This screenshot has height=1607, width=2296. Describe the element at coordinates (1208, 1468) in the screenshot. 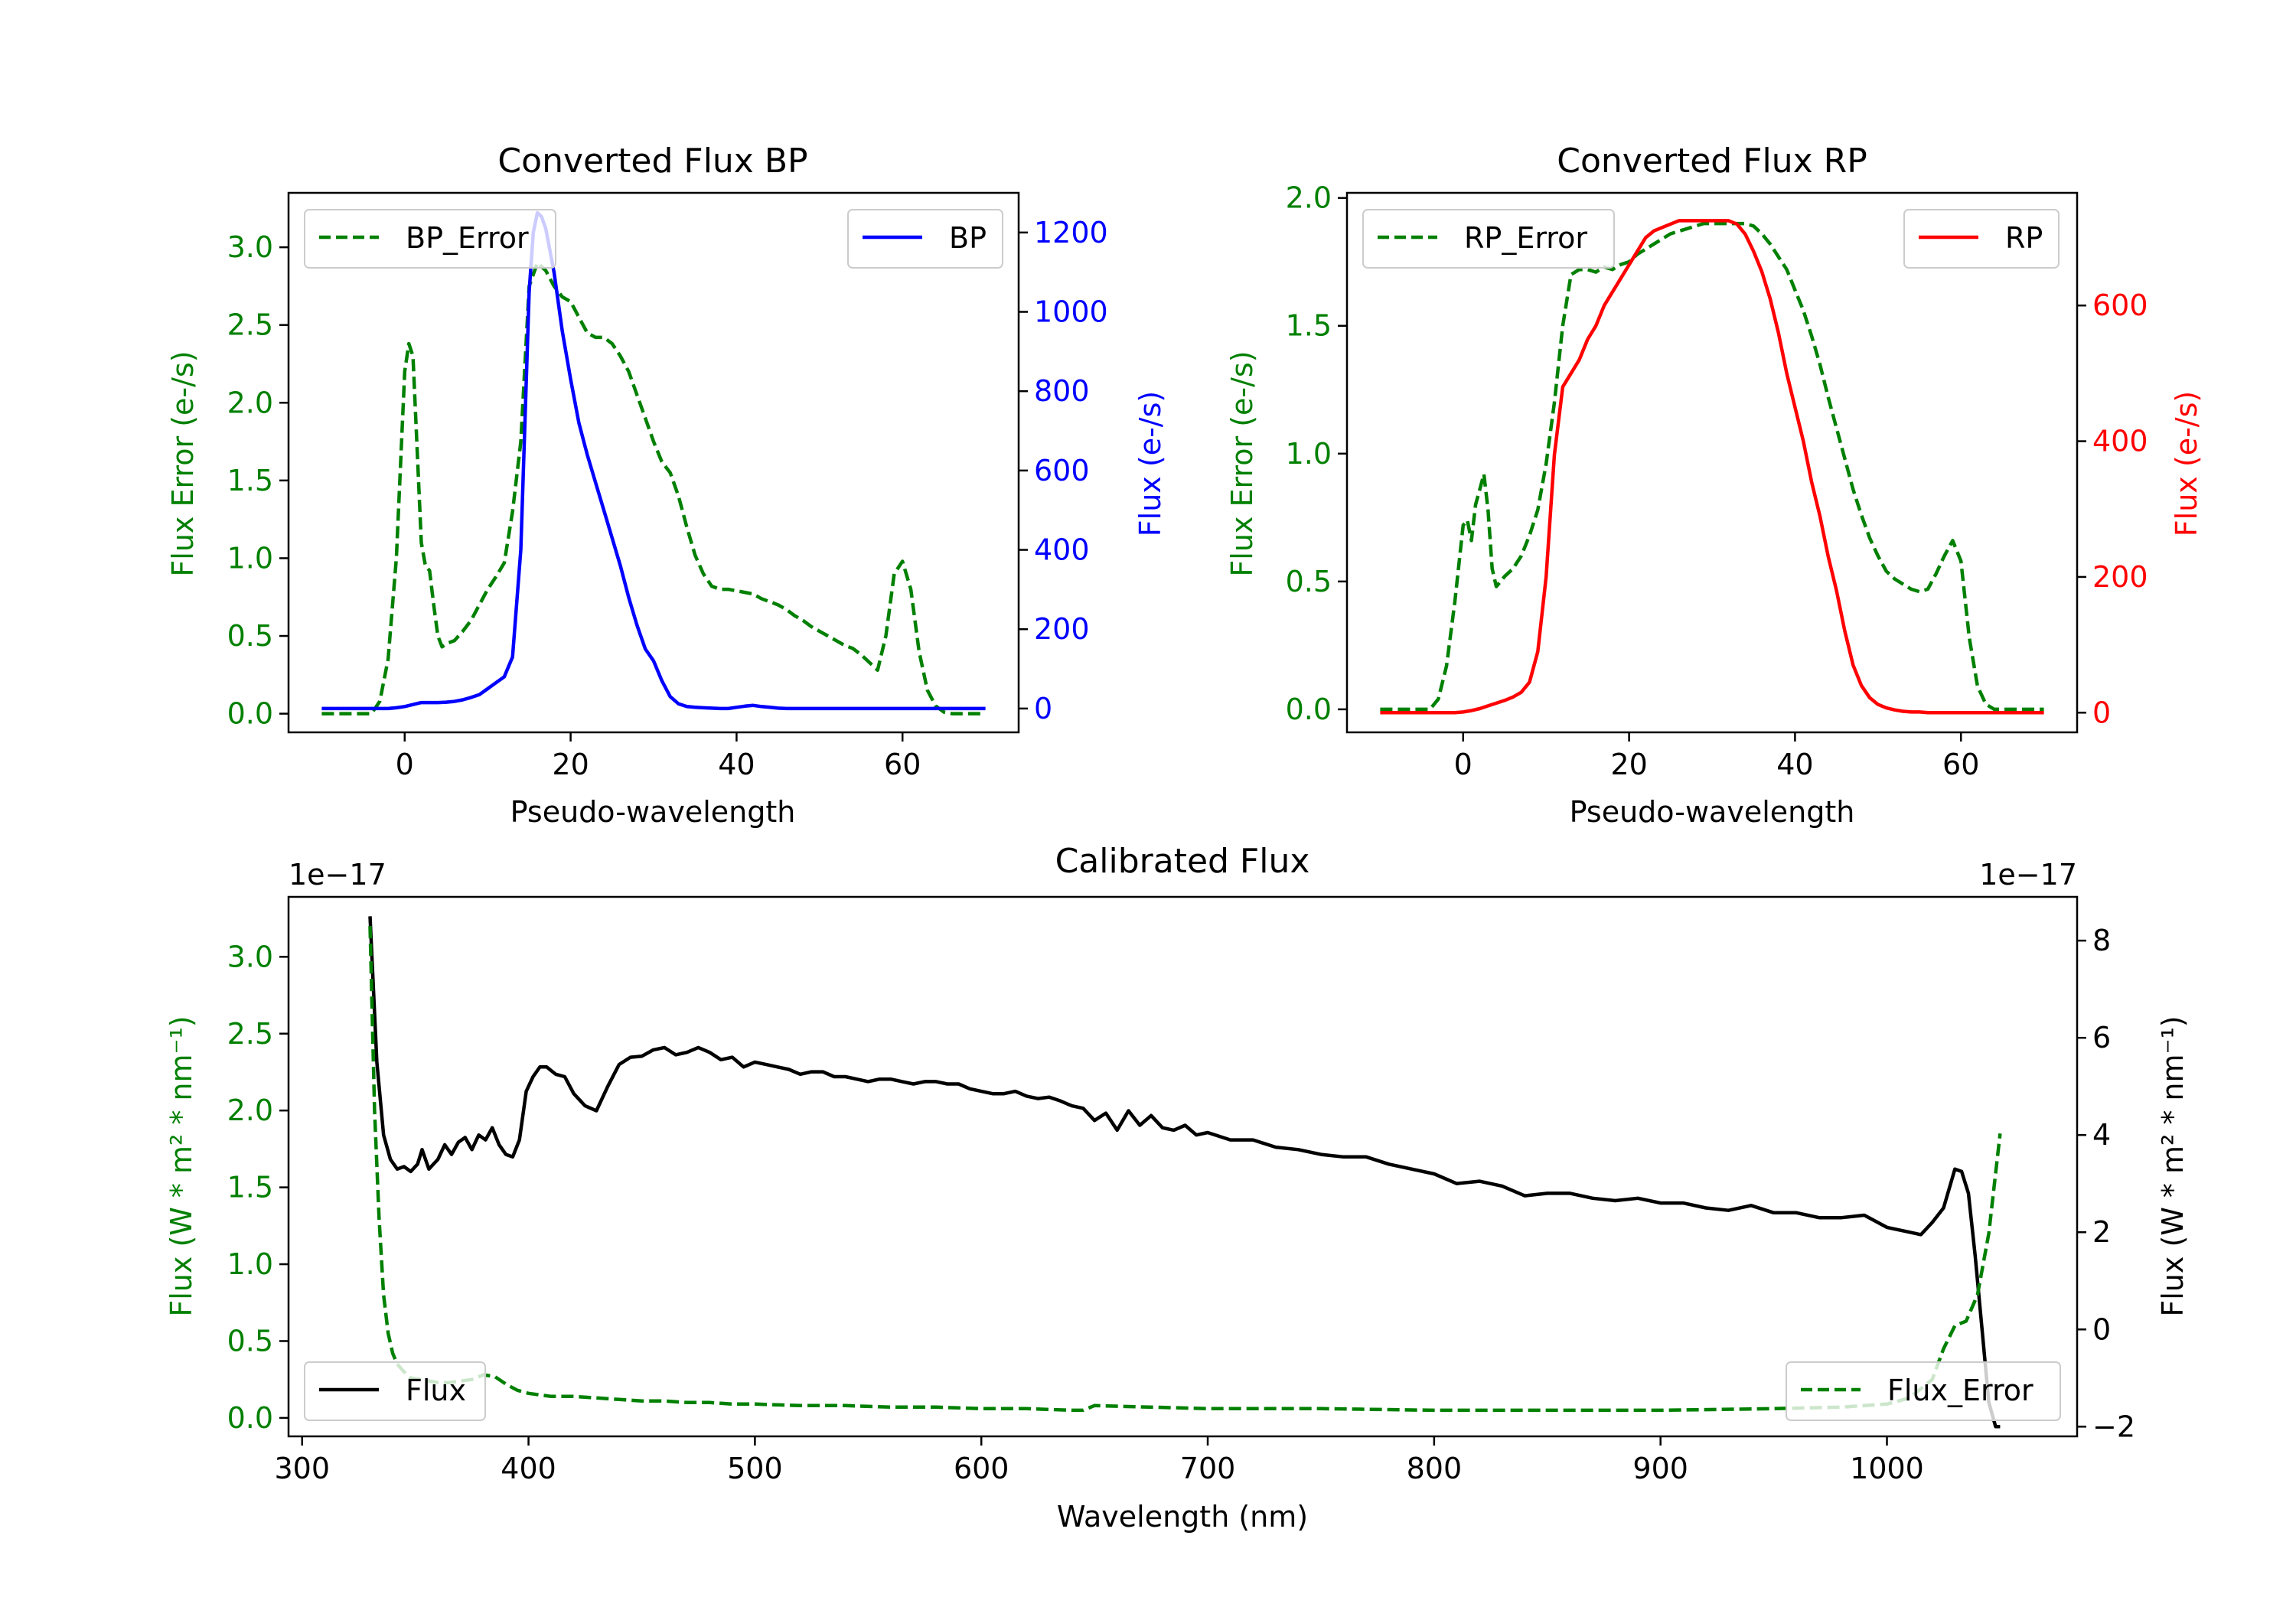

I see `cal-x-tick-label: 700` at that location.